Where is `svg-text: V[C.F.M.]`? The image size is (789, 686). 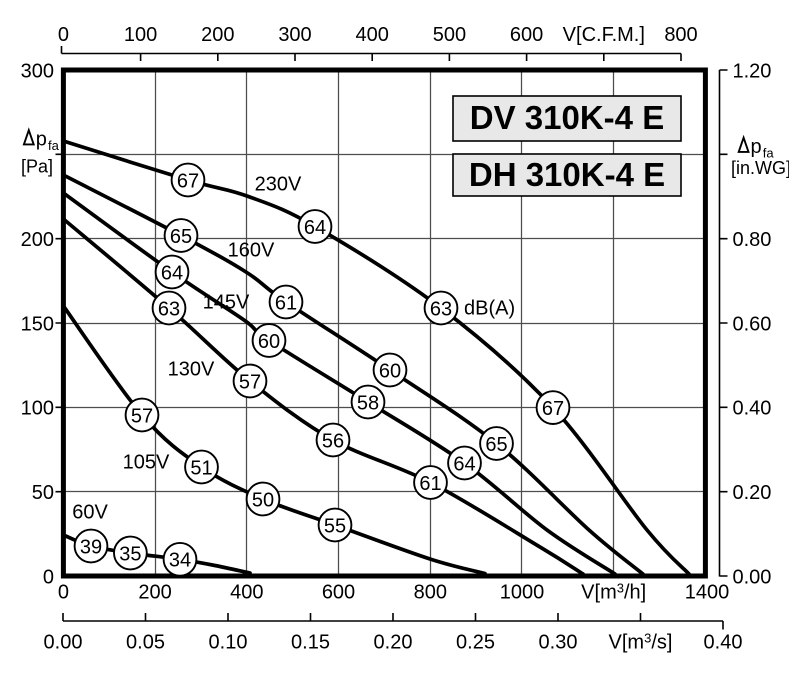
svg-text: V[C.F.M.] is located at coordinates (604, 35).